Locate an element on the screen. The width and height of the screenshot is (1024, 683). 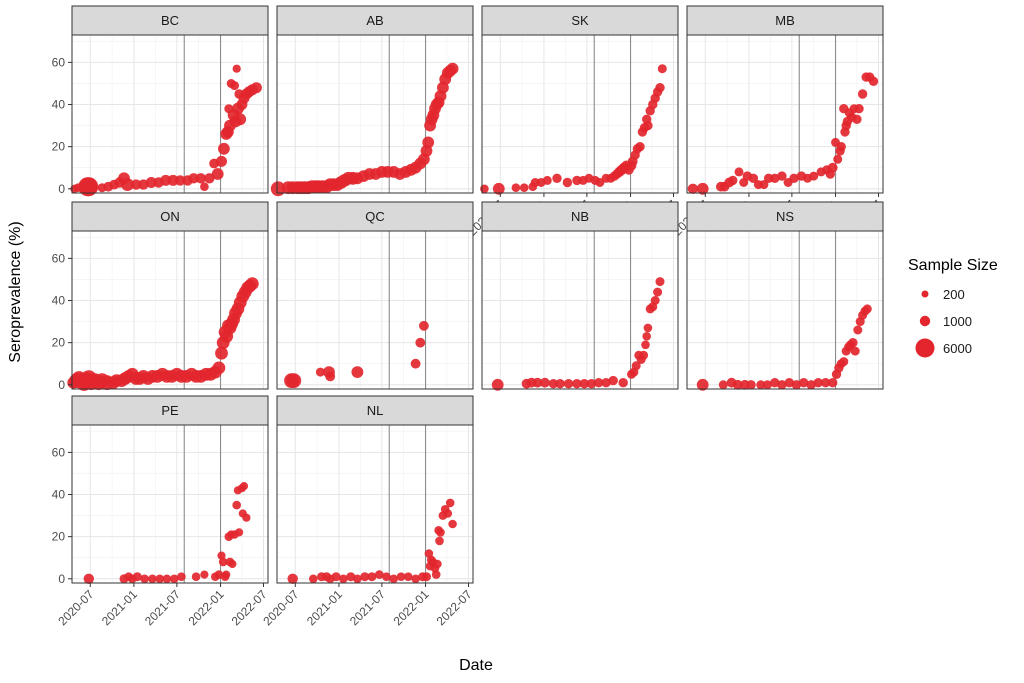
strip-label: QC is located at coordinates (375, 216).